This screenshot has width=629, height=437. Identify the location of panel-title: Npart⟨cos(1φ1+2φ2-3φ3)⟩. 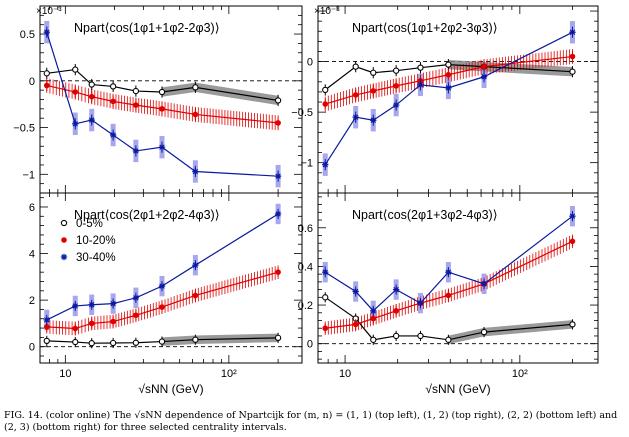
(425, 28).